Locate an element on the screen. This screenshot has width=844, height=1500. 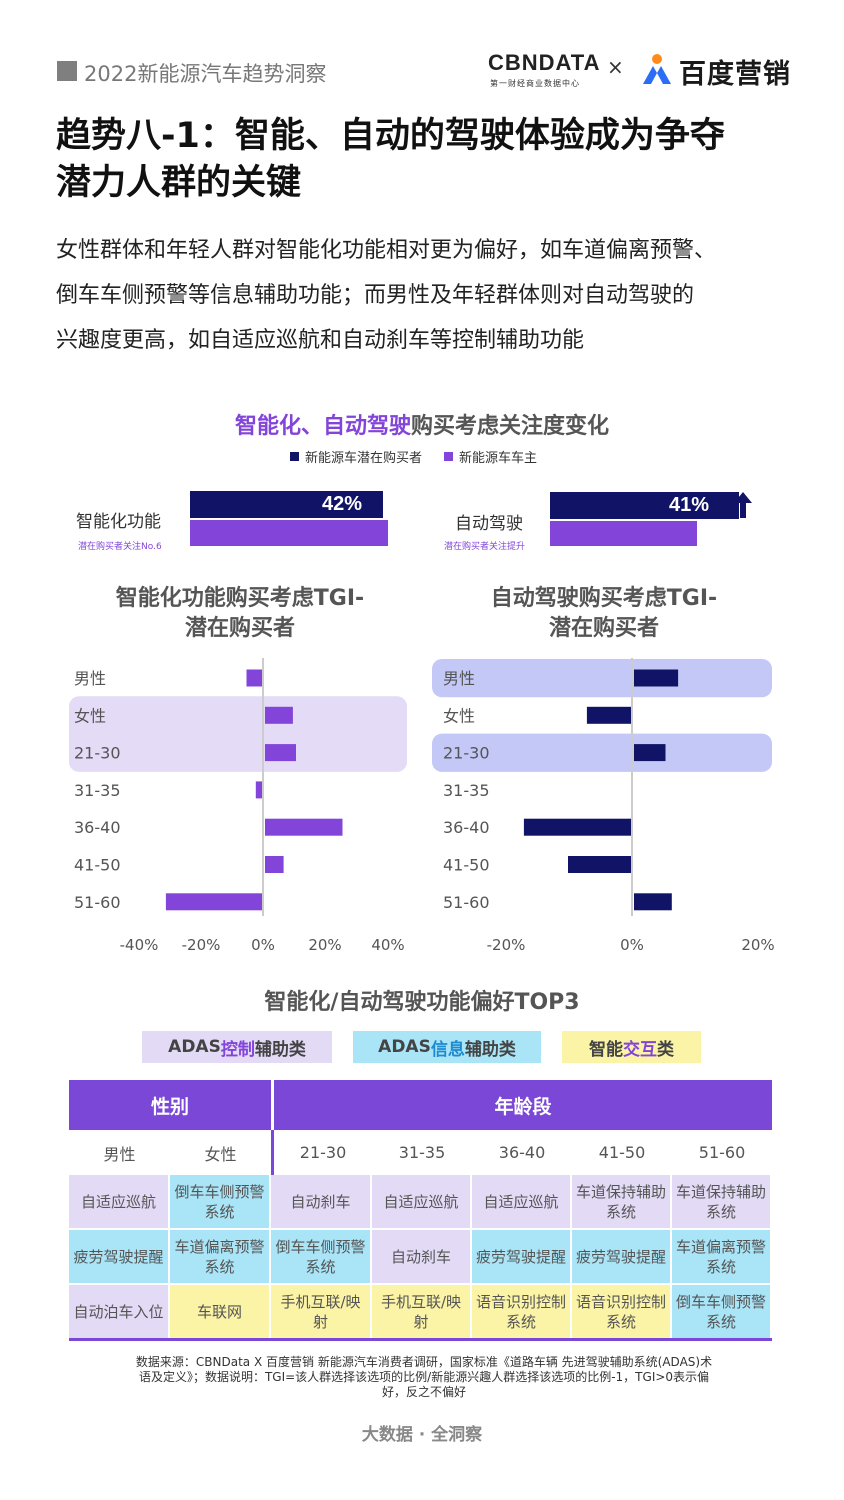
bar-smart-potential is located at coordinates (287, 504).